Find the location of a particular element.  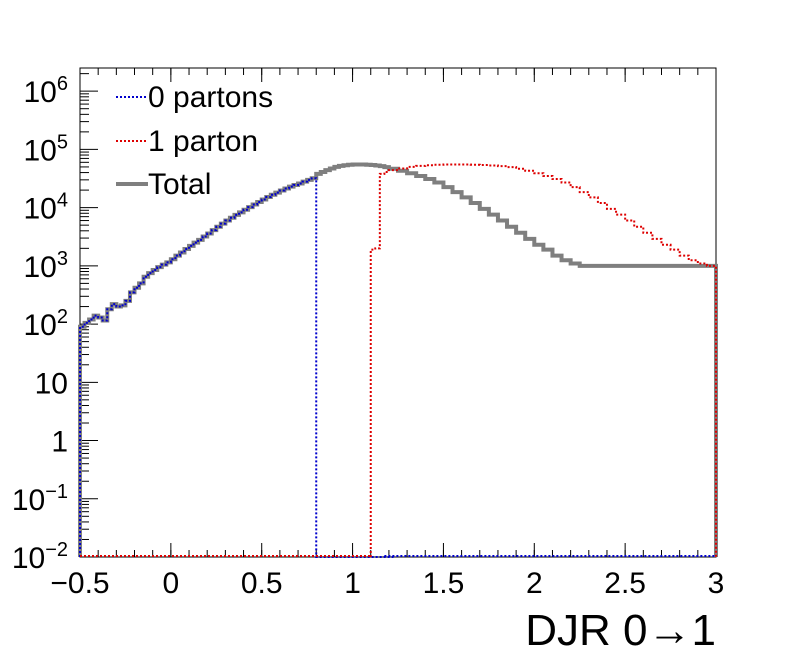

x-tick-label: 1 is located at coordinates (352, 583).